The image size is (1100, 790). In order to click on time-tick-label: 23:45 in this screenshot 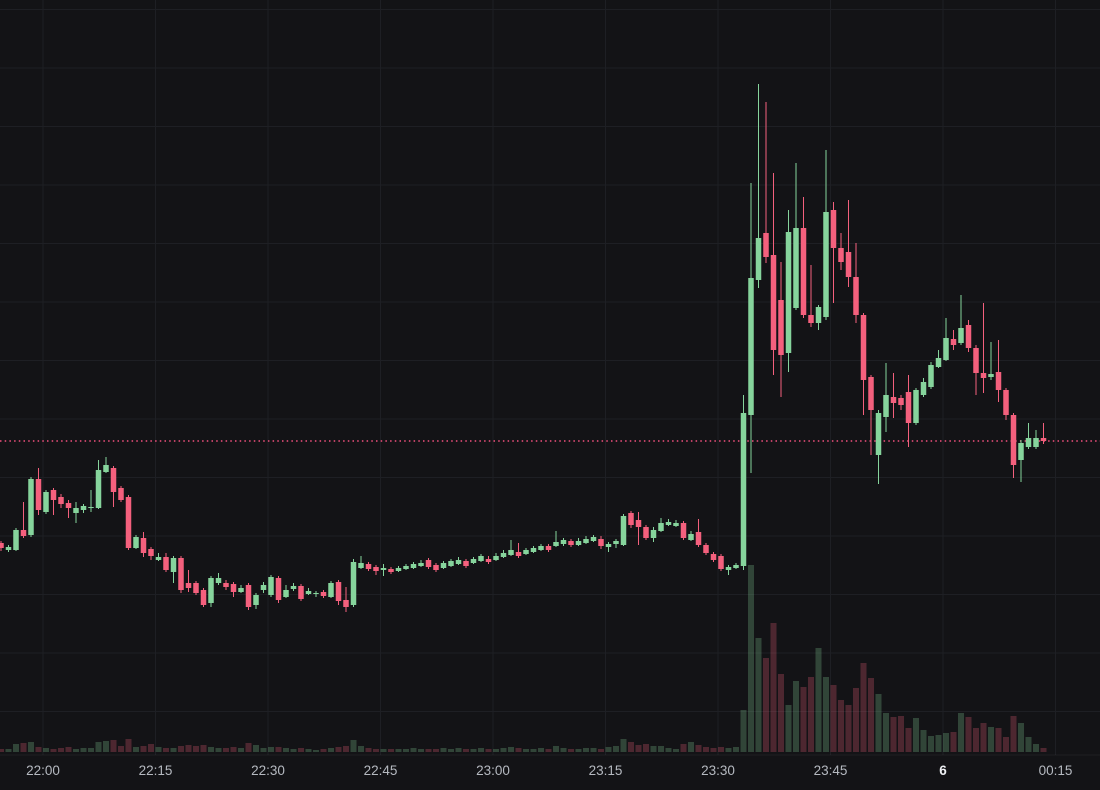, I will do `click(831, 770)`.